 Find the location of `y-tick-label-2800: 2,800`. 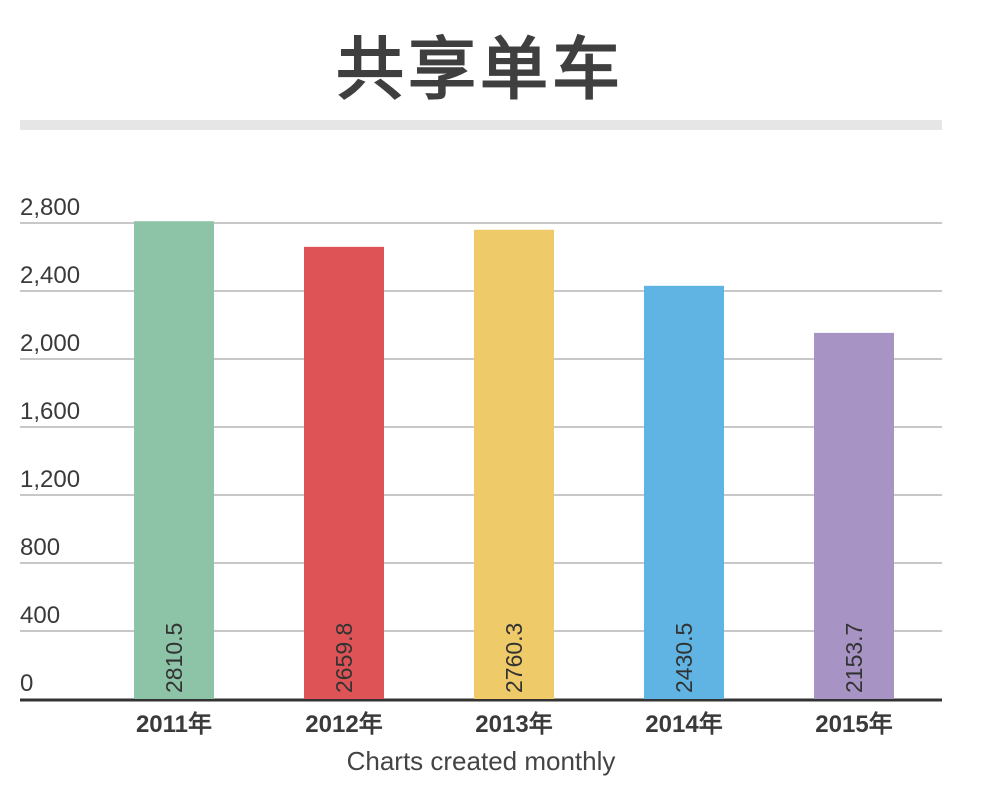

y-tick-label-2800: 2,800 is located at coordinates (50, 207).